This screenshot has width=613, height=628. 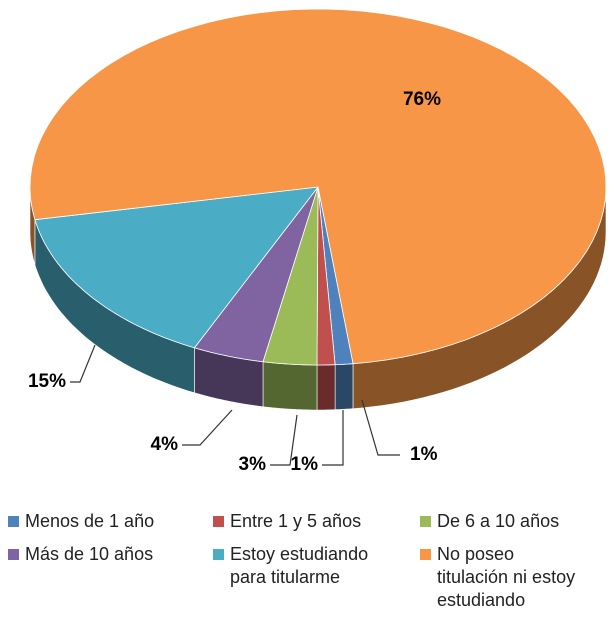 I want to click on legend-item: Estoy estudiando para titularme, so click(x=310, y=566).